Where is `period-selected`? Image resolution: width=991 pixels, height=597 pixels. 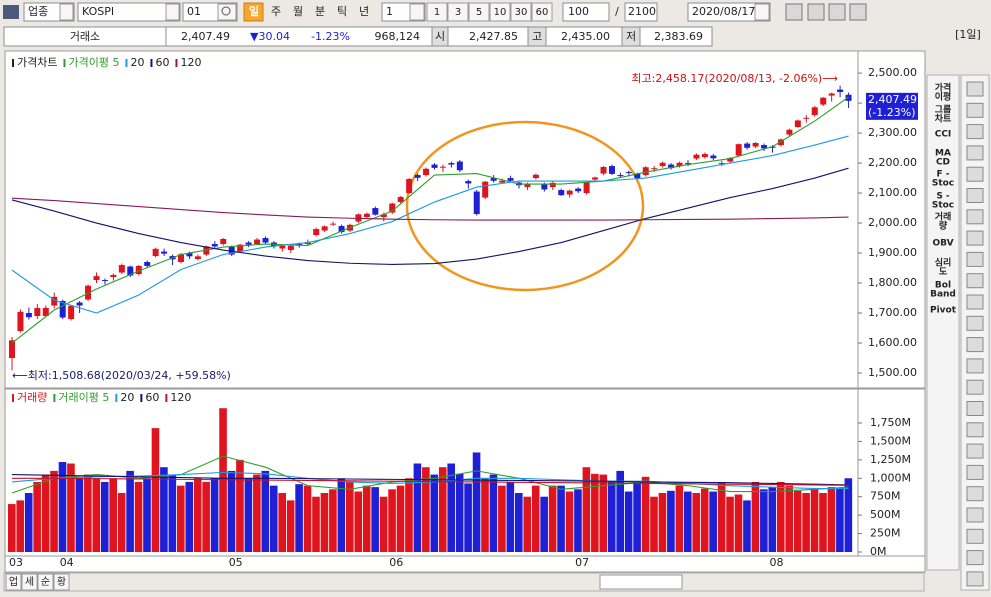
period-selected is located at coordinates (253, 12).